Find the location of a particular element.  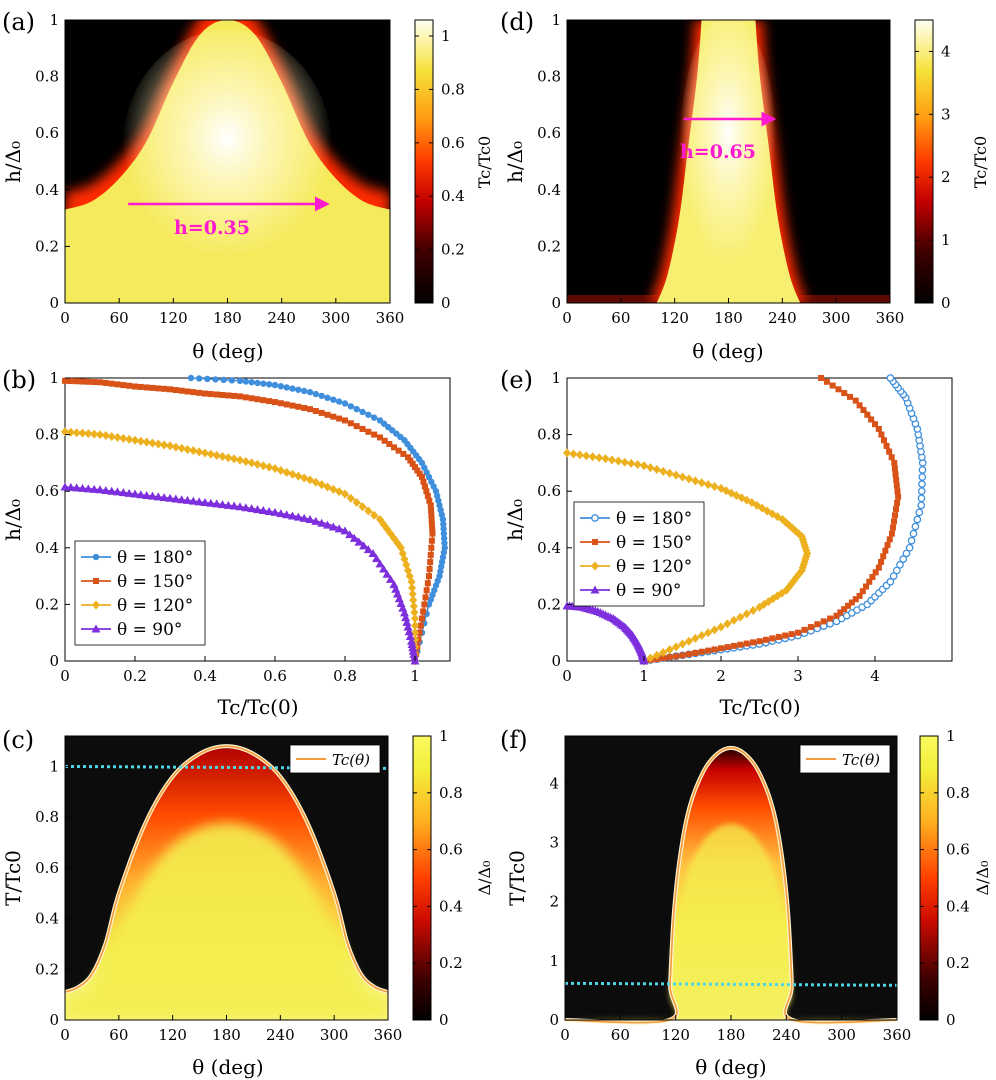

panel-c-x-ticks: 0 60 120 180 240 300 360 is located at coordinates (231, 1029).